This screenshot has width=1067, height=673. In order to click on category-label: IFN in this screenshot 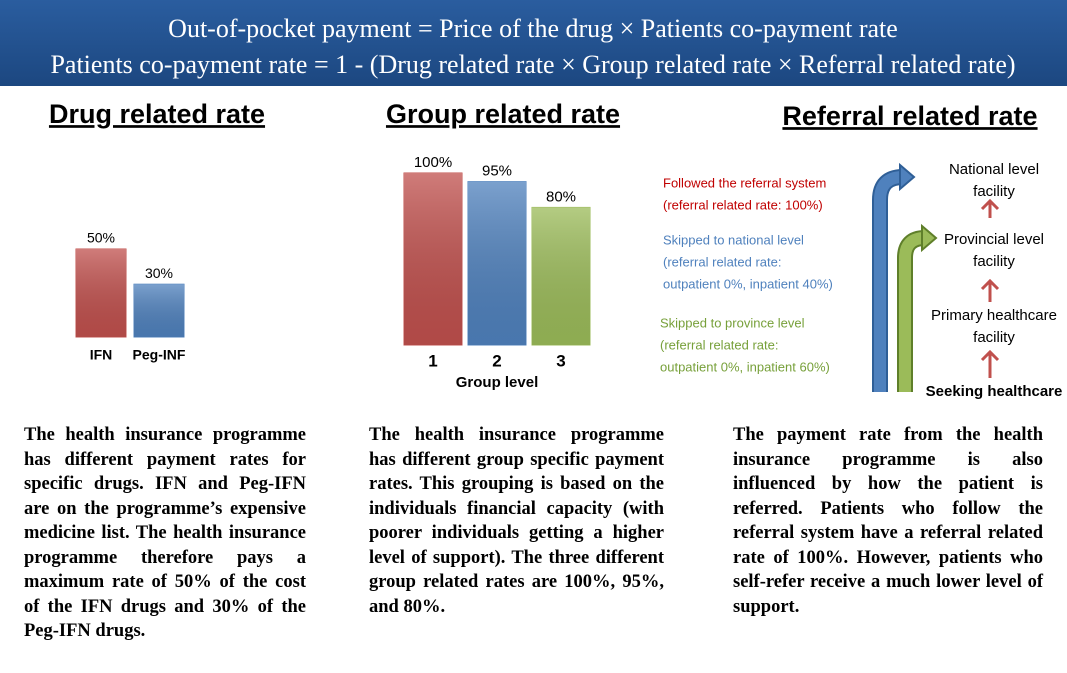, I will do `click(101, 355)`.